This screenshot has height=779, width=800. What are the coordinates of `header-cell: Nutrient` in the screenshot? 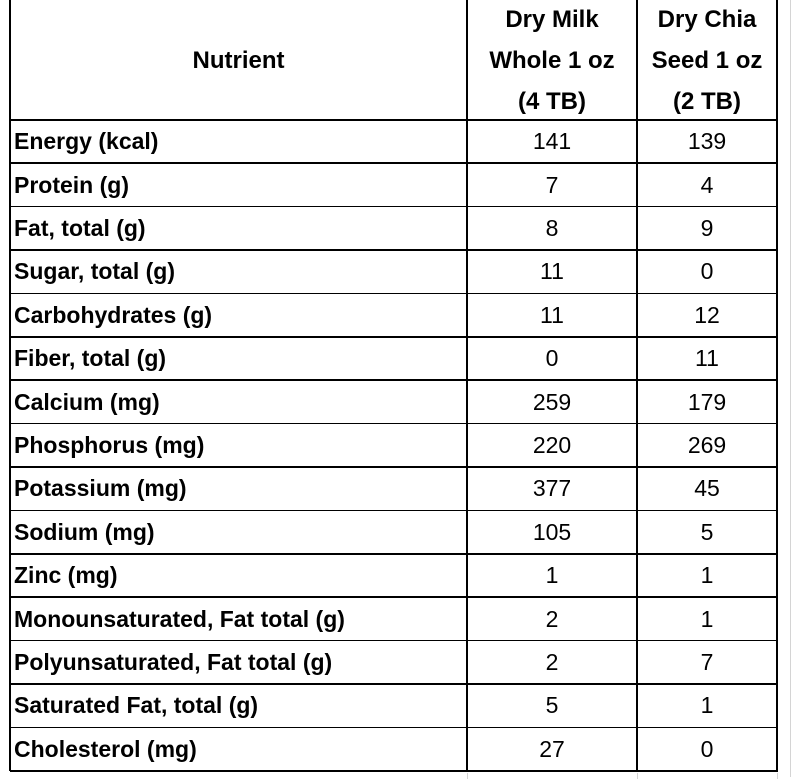 It's located at (238, 60).